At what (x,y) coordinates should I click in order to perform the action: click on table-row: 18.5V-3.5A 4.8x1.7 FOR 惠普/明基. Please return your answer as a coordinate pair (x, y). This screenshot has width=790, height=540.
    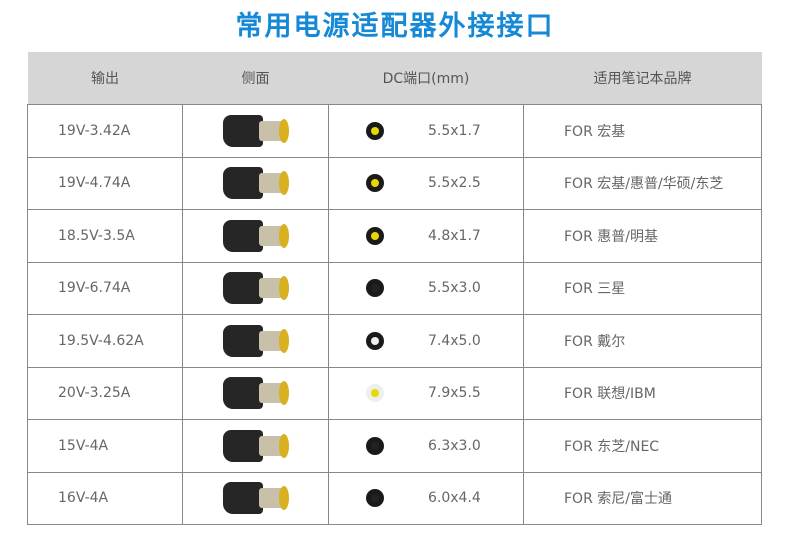
    Looking at the image, I should click on (394, 236).